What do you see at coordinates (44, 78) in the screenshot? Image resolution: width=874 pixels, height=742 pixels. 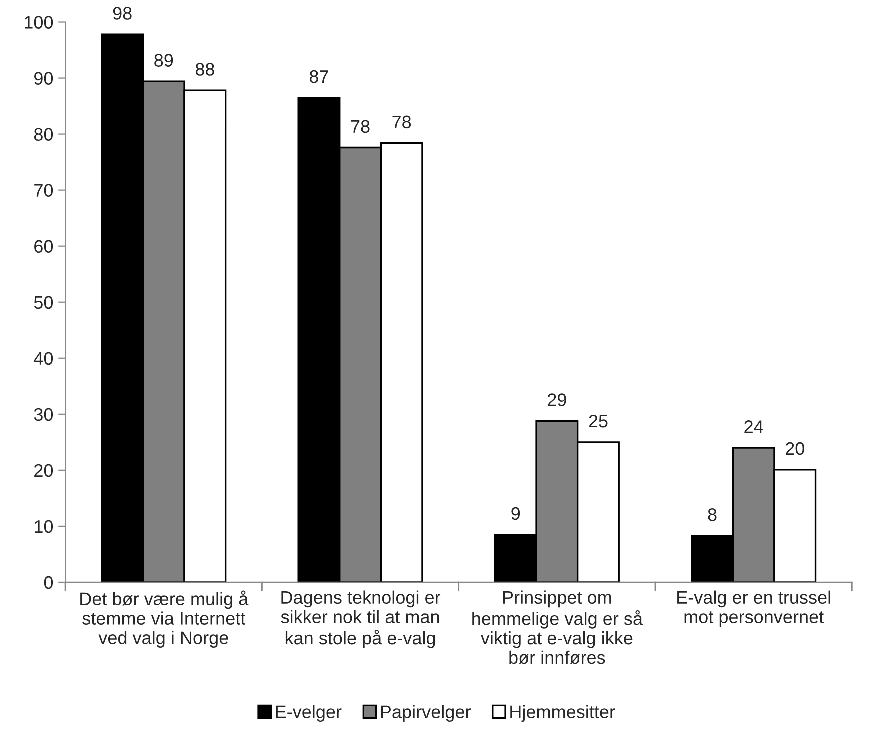 I see `y-tick-label: 90` at bounding box center [44, 78].